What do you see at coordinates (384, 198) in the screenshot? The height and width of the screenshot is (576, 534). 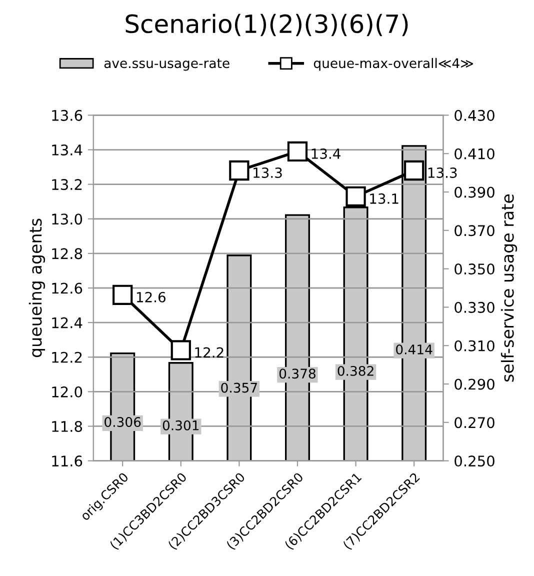 I see `data-label: 13.1` at bounding box center [384, 198].